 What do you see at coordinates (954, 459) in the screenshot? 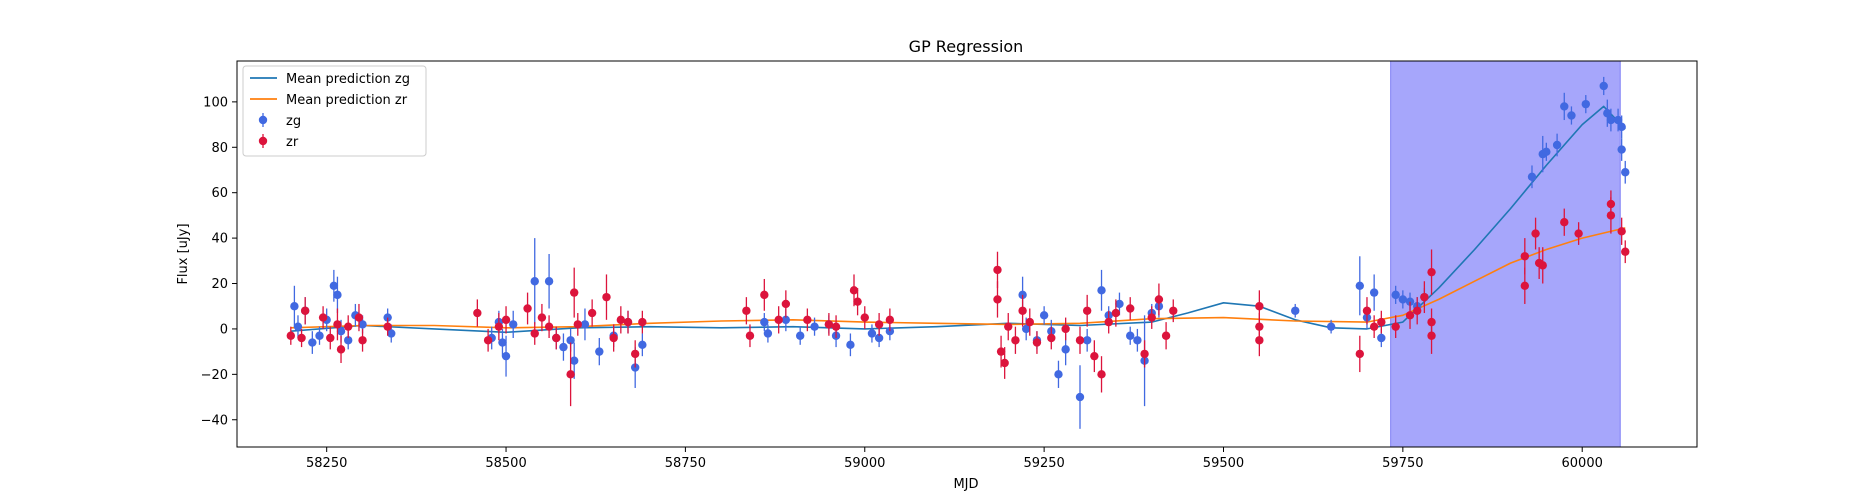
I see `x-axis-ticks: 58250 58500 58750 59000 59250 59500 59750 60000` at bounding box center [954, 459].